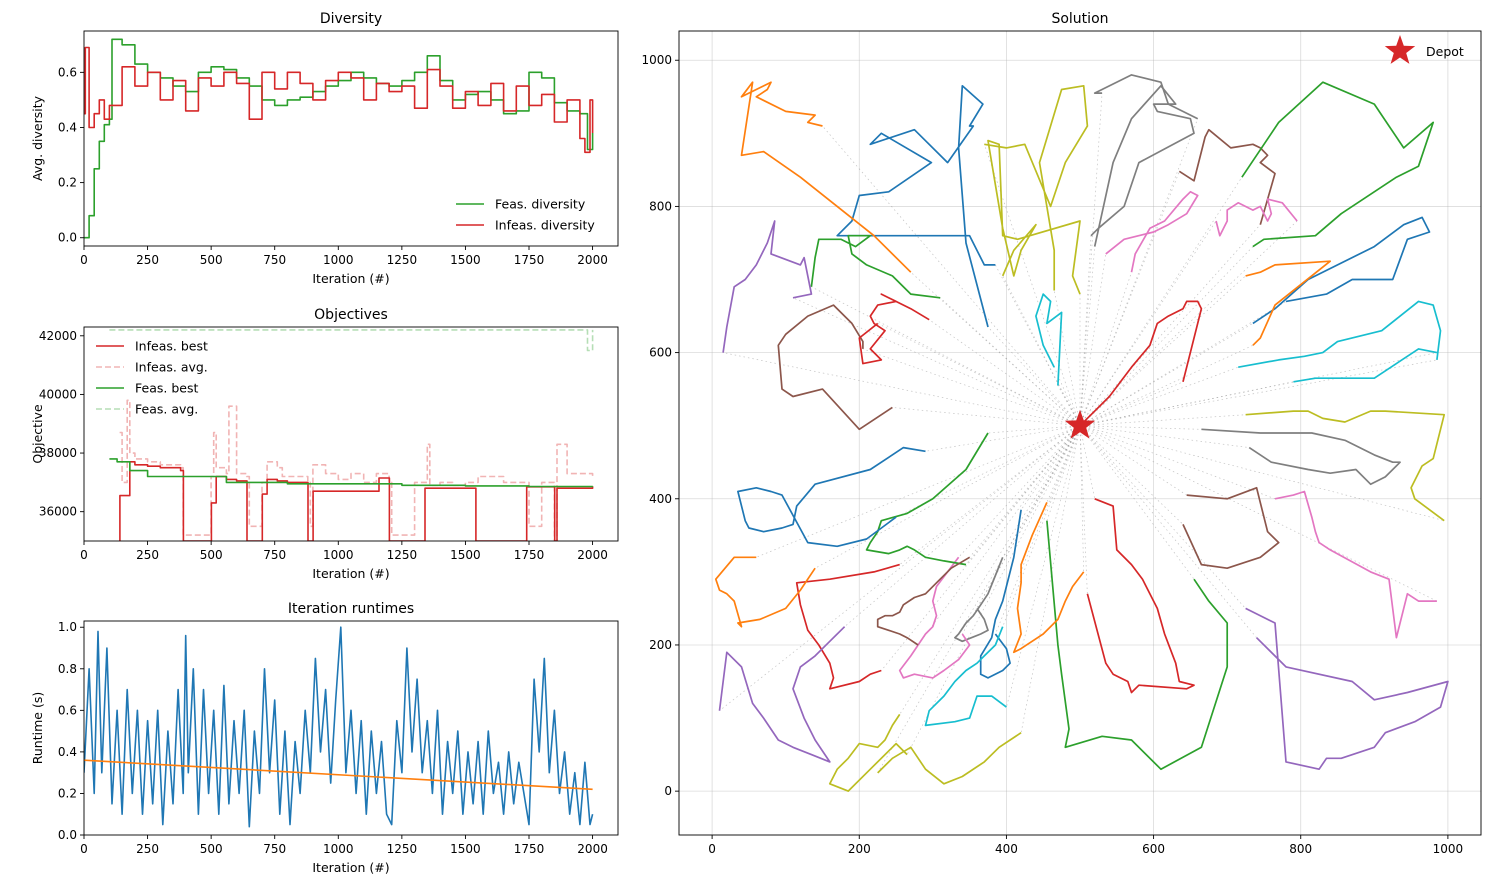 The height and width of the screenshot is (889, 1489). I want to click on legend-label: Depot, so click(1445, 51).